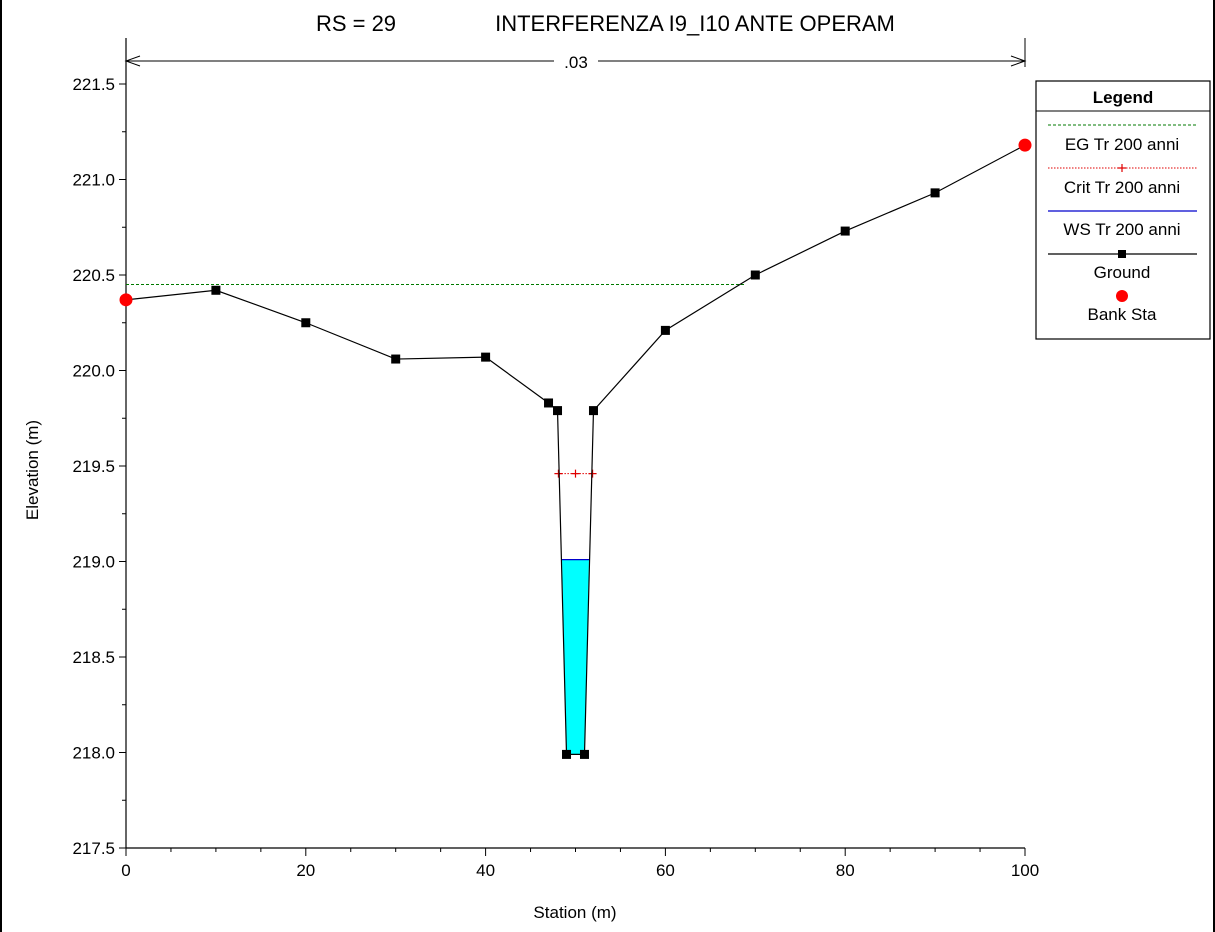 Image resolution: width=1215 pixels, height=932 pixels. I want to click on y-tick-label: 220.5, so click(93, 275).